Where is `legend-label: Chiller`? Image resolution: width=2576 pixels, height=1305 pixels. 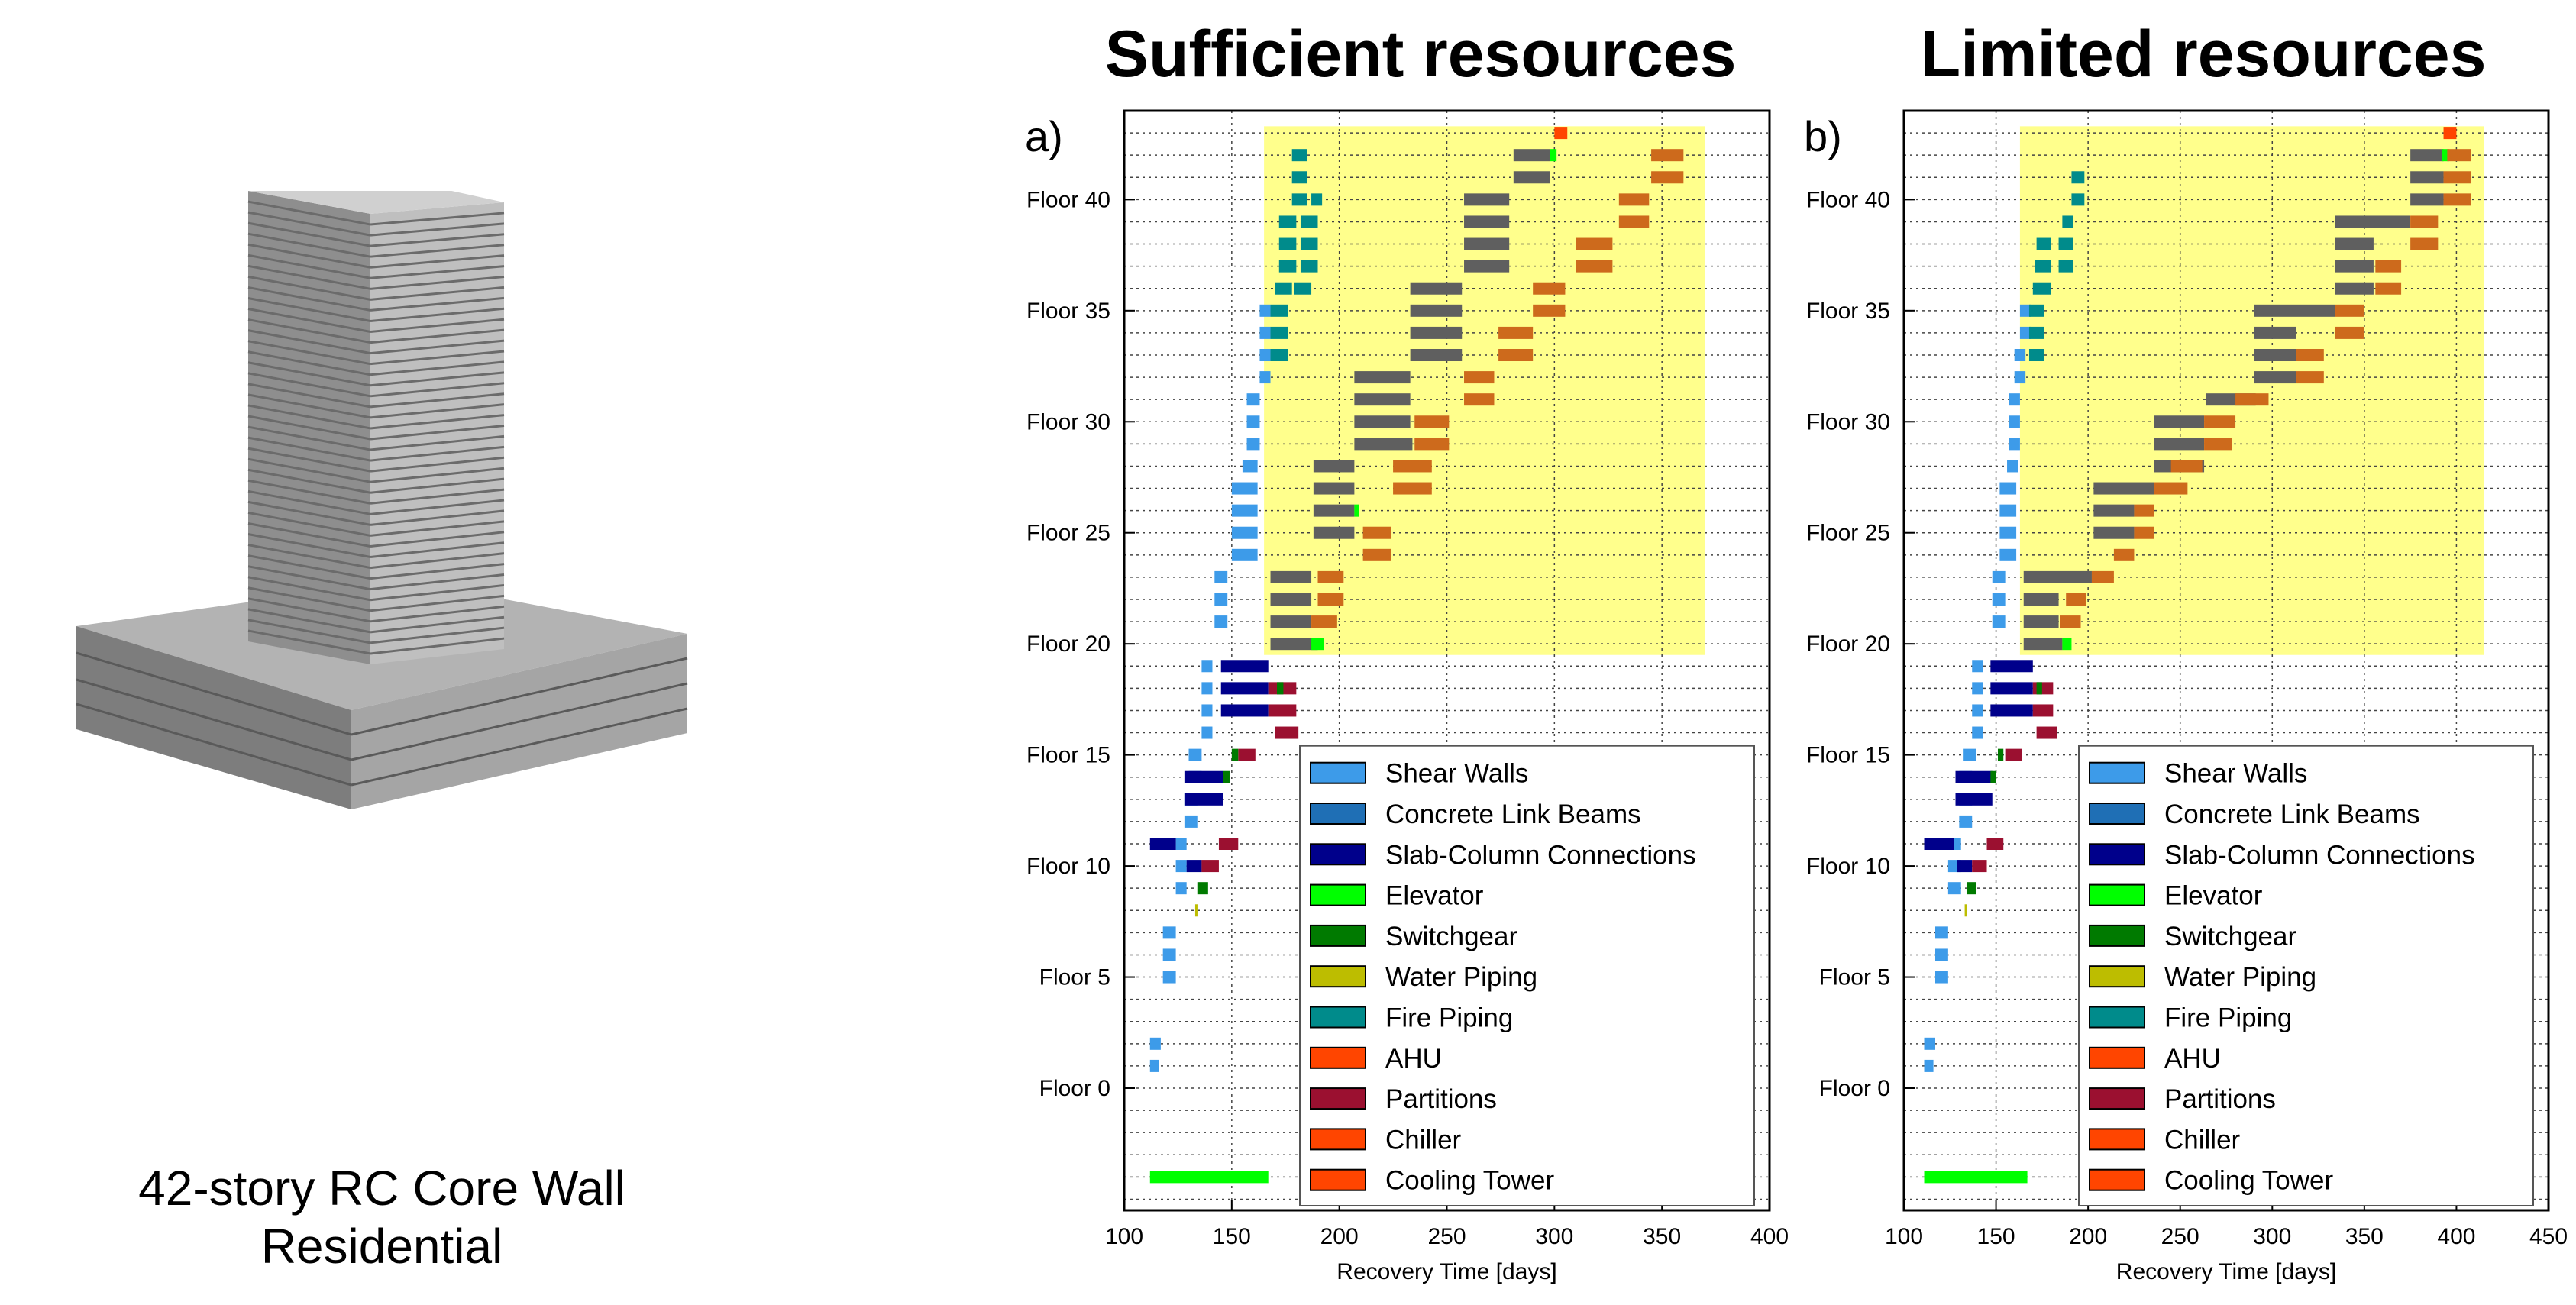
legend-label: Chiller is located at coordinates (1423, 1140).